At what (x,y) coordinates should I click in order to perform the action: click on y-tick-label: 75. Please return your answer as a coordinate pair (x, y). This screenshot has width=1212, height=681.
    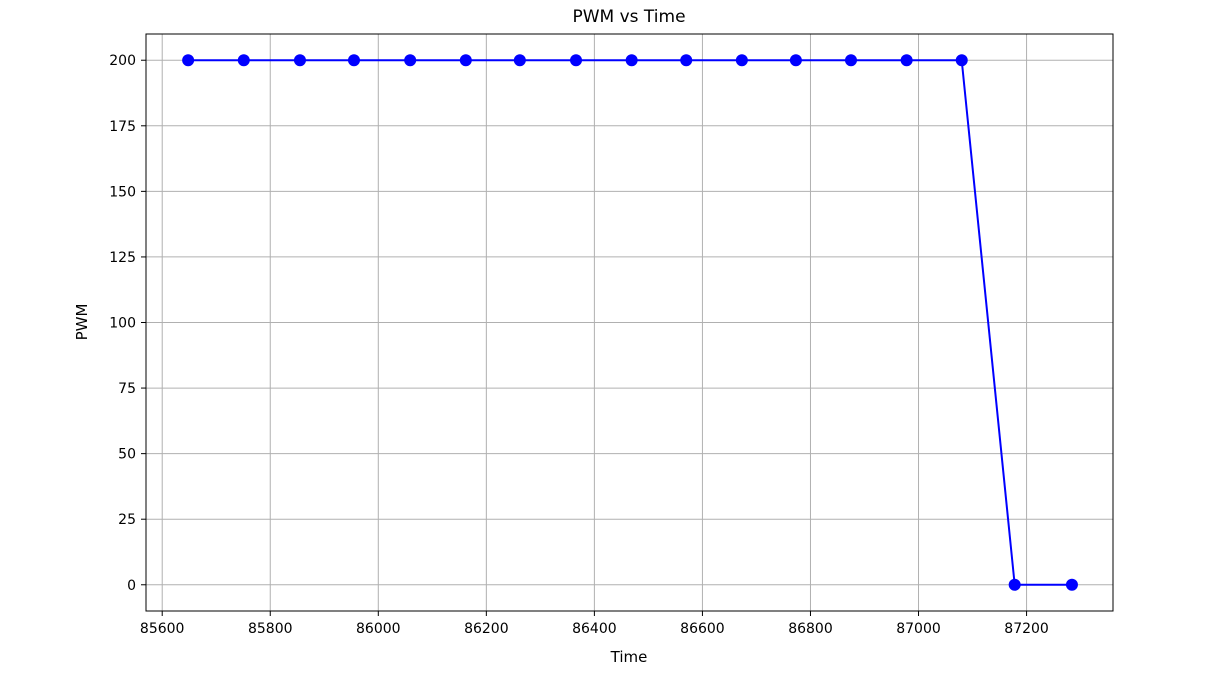
    Looking at the image, I should click on (127, 389).